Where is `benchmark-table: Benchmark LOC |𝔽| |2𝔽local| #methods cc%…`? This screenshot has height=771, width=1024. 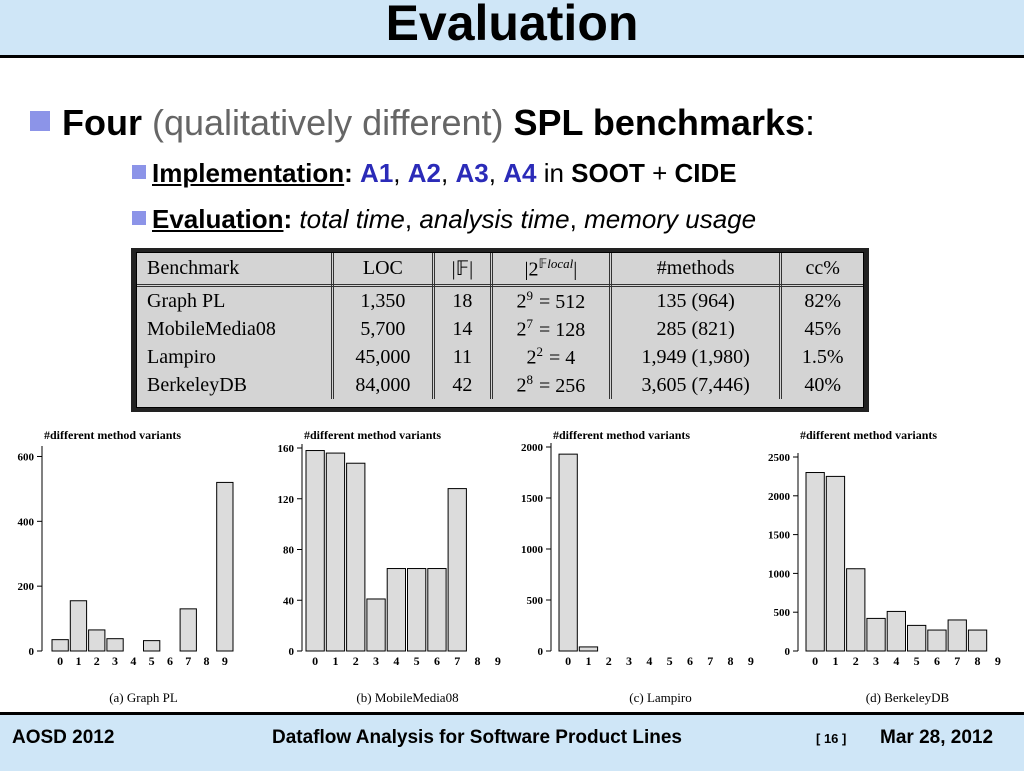
benchmark-table: Benchmark LOC |𝔽| |2𝔽local| #methods cc%… is located at coordinates (500, 326).